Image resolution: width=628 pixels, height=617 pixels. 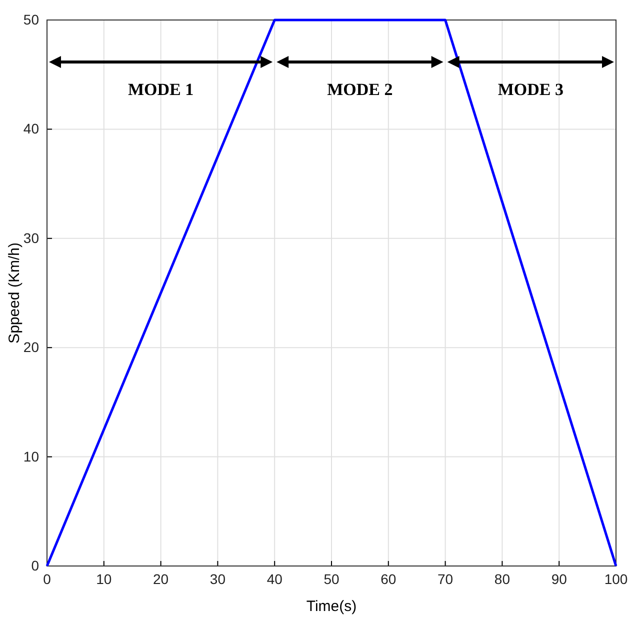 What do you see at coordinates (332, 578) in the screenshot?
I see `x-tick-label: 50` at bounding box center [332, 578].